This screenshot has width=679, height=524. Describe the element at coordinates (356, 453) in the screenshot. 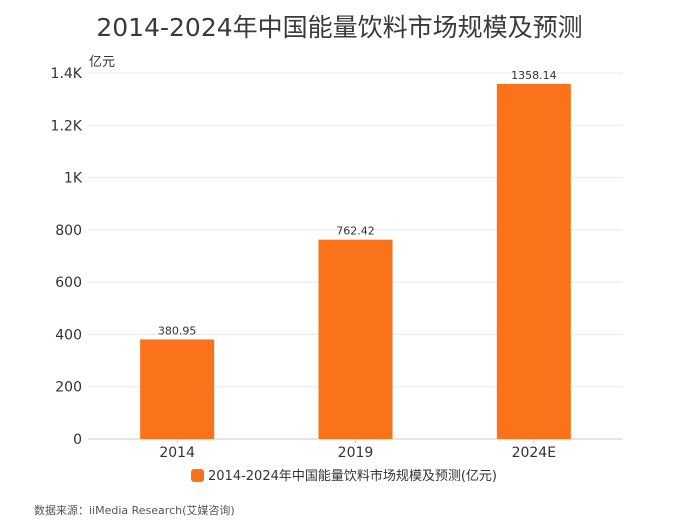

I see `x-tick-label-2019: 2019` at that location.